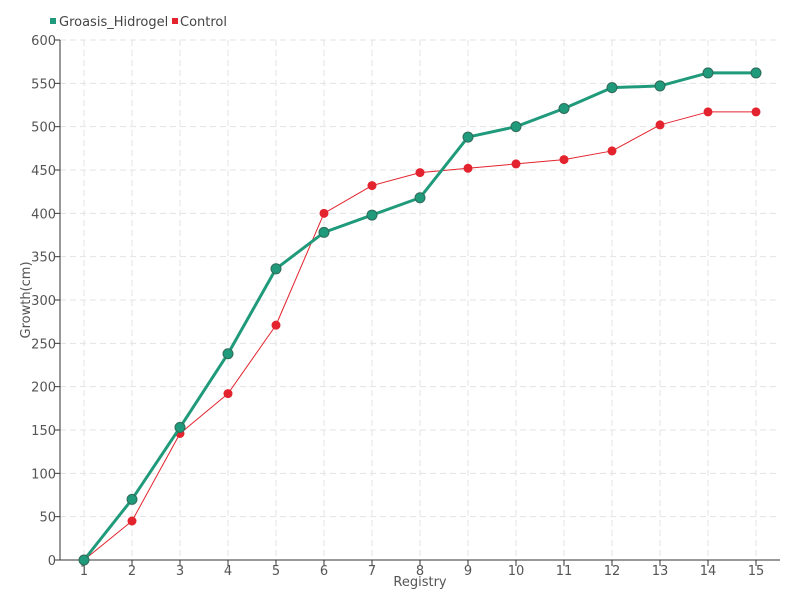 The width and height of the screenshot is (800, 600). Describe the element at coordinates (132, 571) in the screenshot. I see `x-tick-label: 2` at that location.